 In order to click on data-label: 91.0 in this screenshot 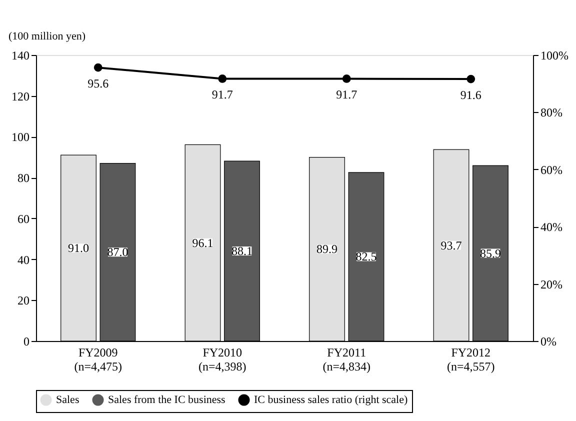, I will do `click(79, 248)`.